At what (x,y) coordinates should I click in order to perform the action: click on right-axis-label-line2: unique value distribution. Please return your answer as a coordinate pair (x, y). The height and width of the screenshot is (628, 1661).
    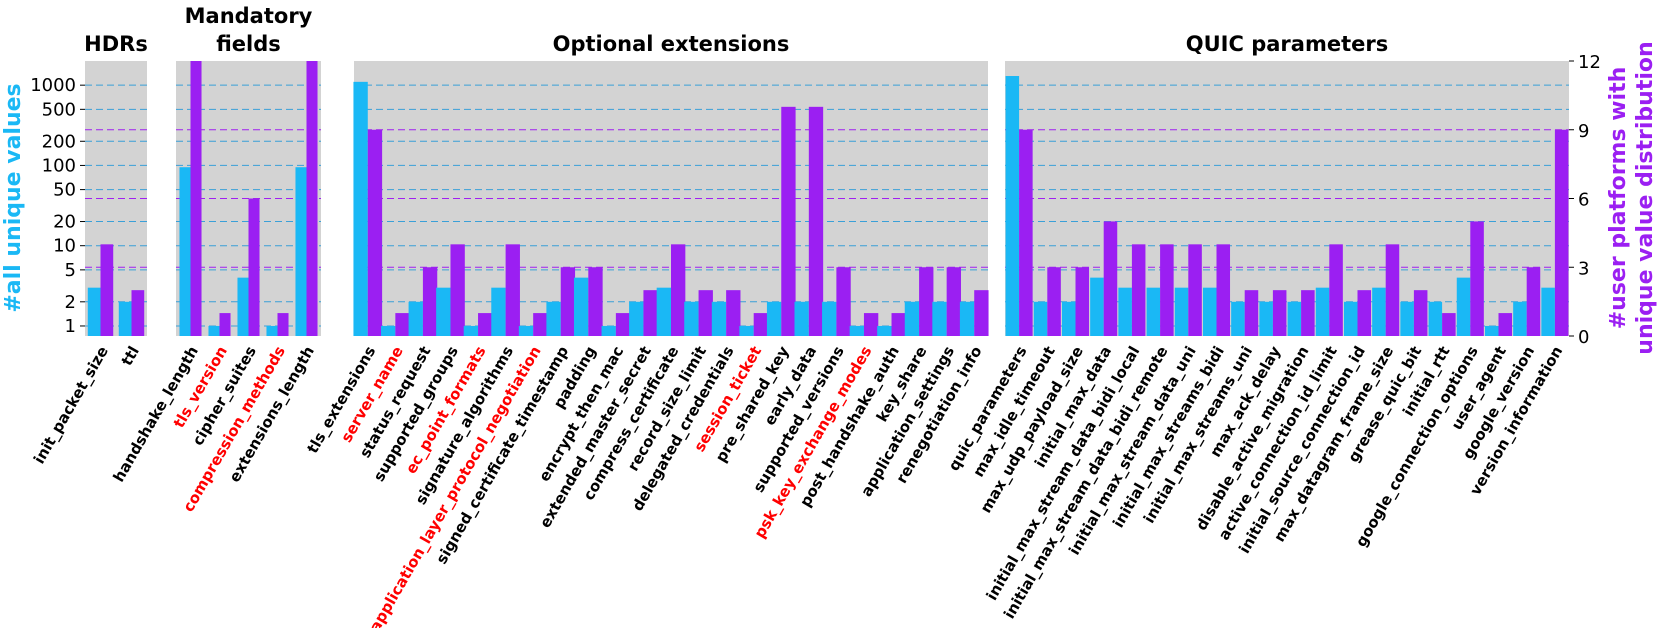
    Looking at the image, I should click on (1645, 197).